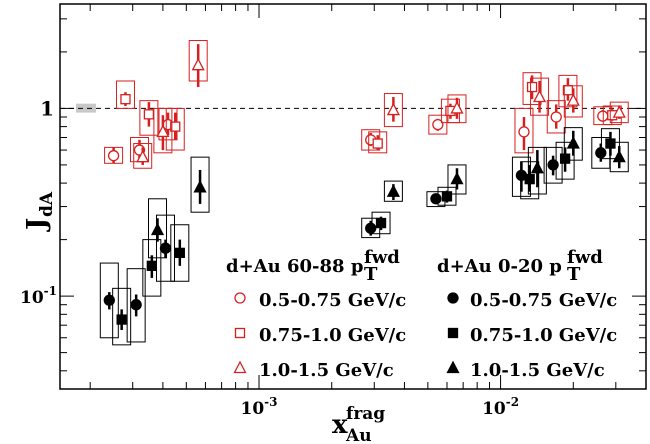 This screenshot has height=444, width=650. What do you see at coordinates (574, 274) in the screenshot?
I see `legend-header-central-sub: T` at bounding box center [574, 274].